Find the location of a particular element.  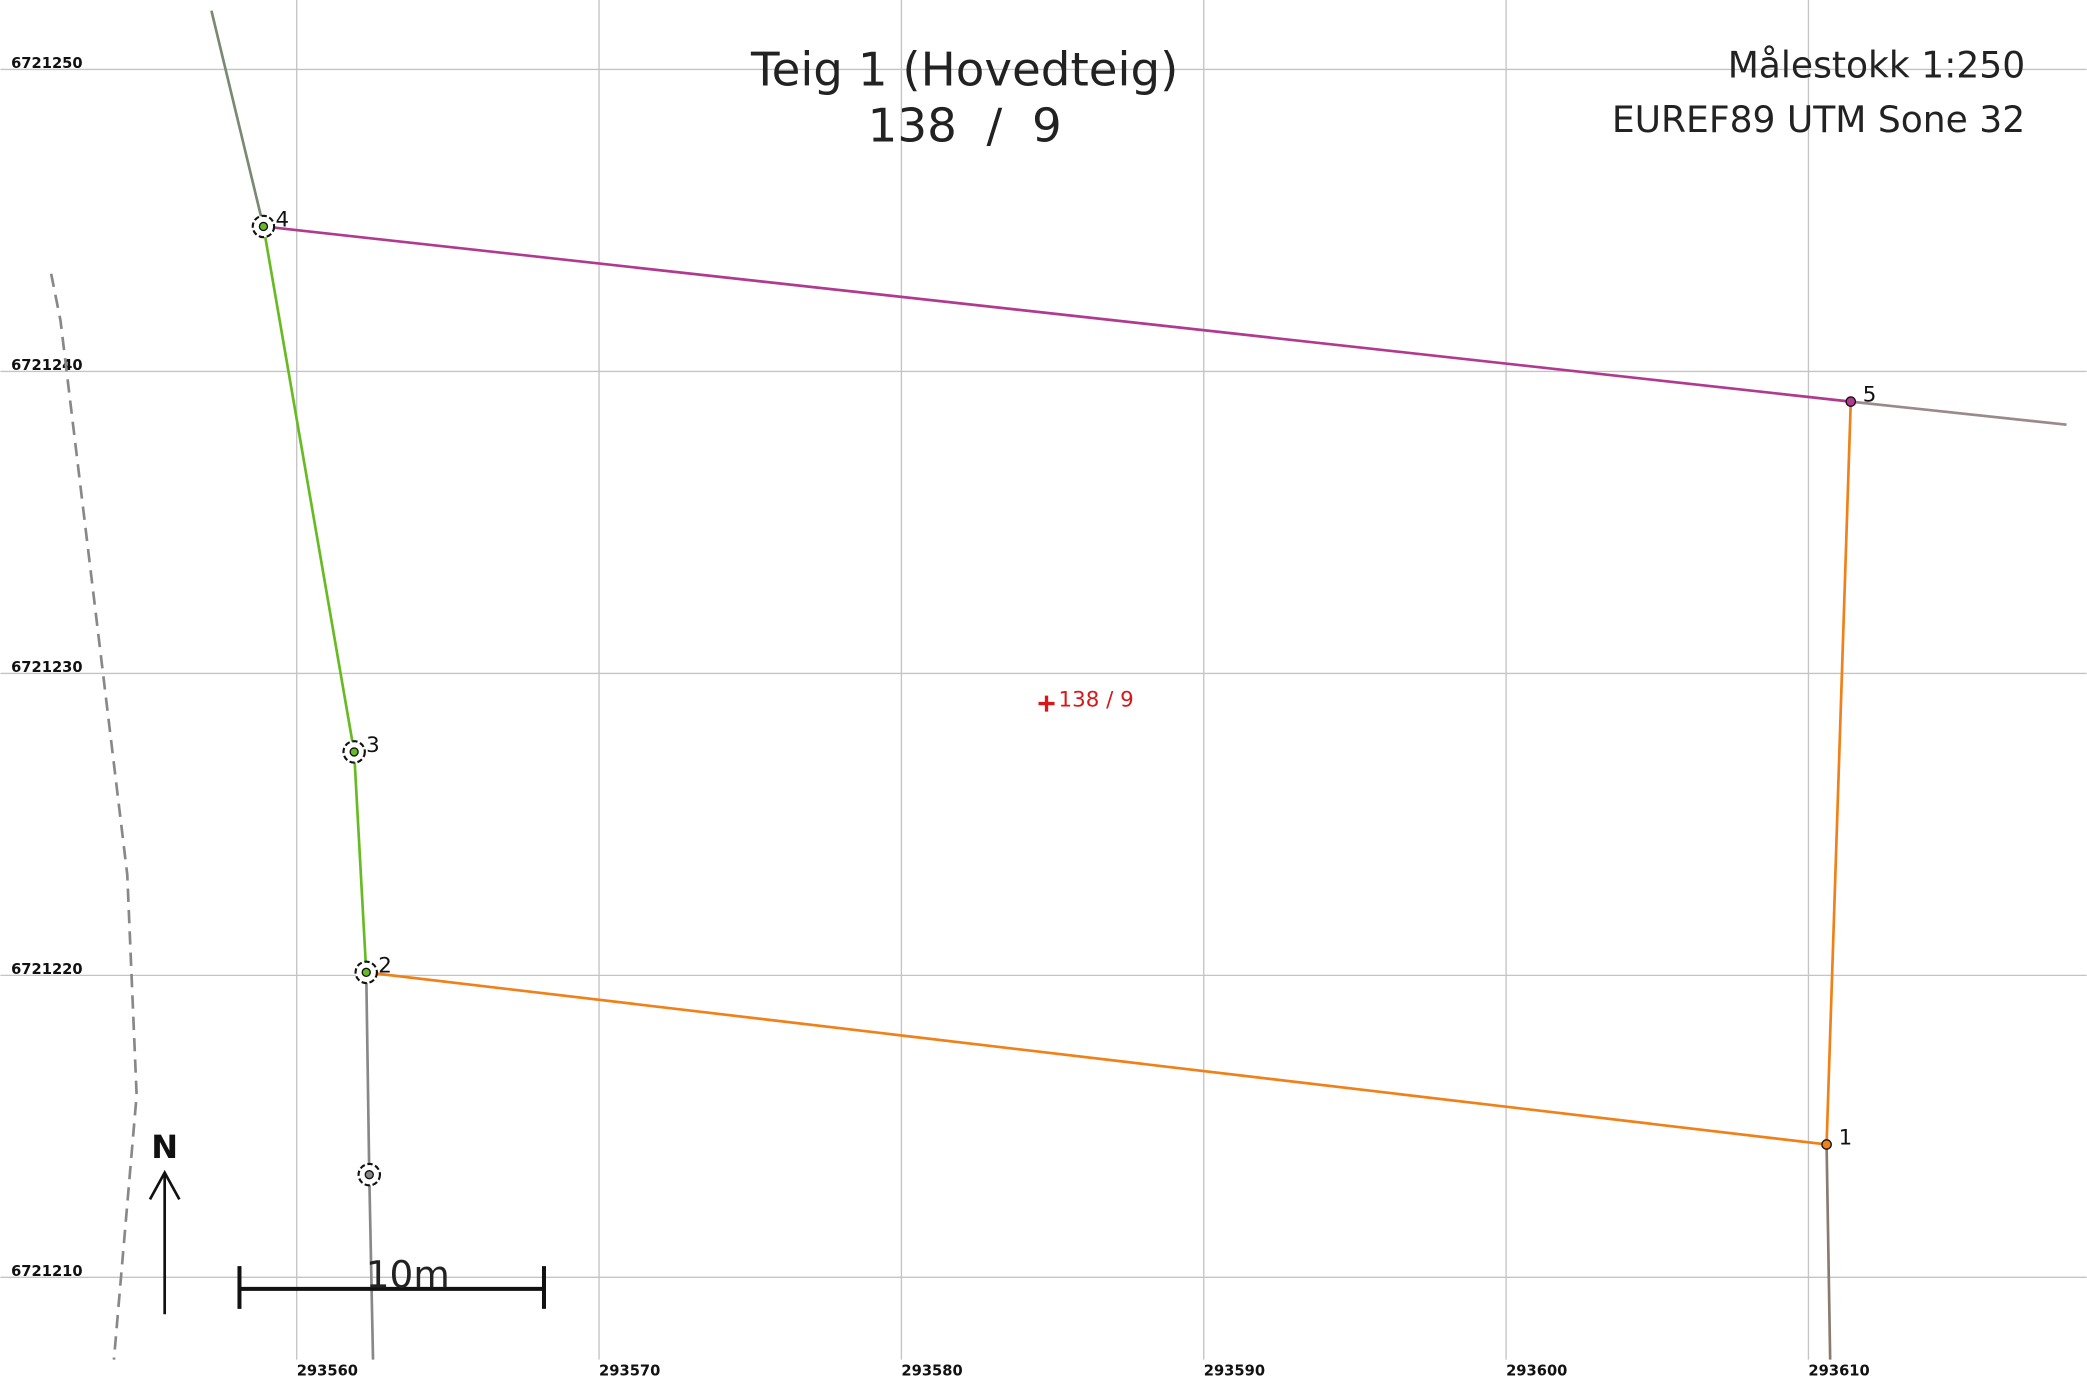

title: Teig 1 (Hovedteig) is located at coordinates (964, 70).